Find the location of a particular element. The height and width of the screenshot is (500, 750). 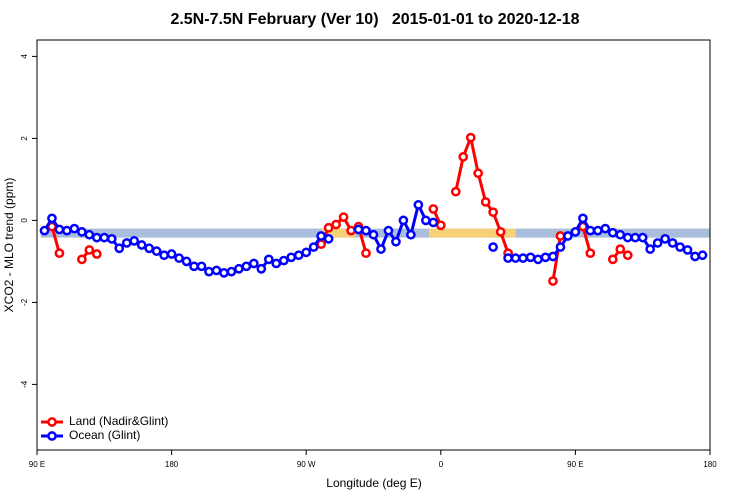

x-tick-label: 0 is located at coordinates (441, 464).